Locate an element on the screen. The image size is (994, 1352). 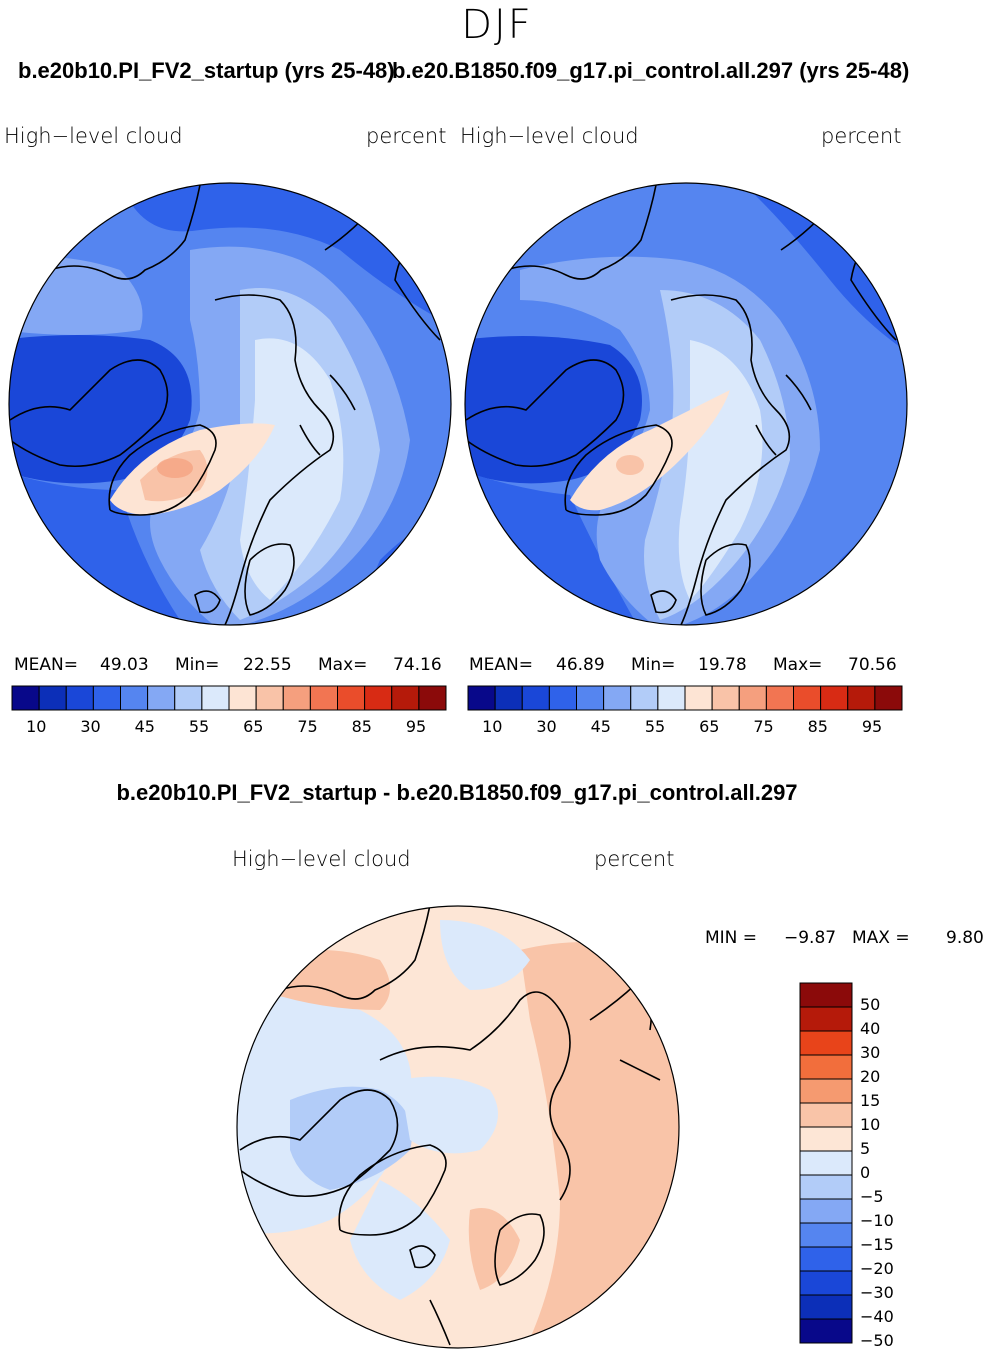
panel1-max-label: Max= is located at coordinates (343, 665).